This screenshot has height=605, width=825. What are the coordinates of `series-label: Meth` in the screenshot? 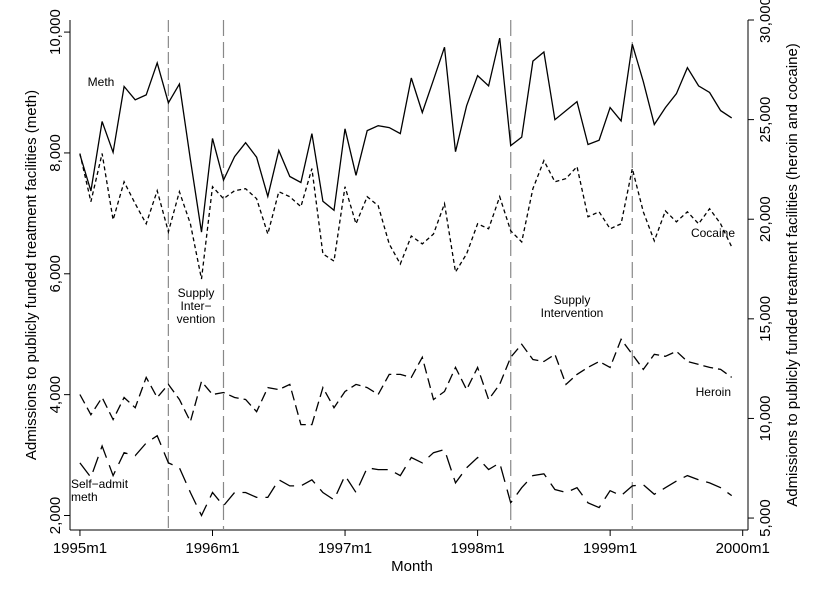 It's located at (101, 82).